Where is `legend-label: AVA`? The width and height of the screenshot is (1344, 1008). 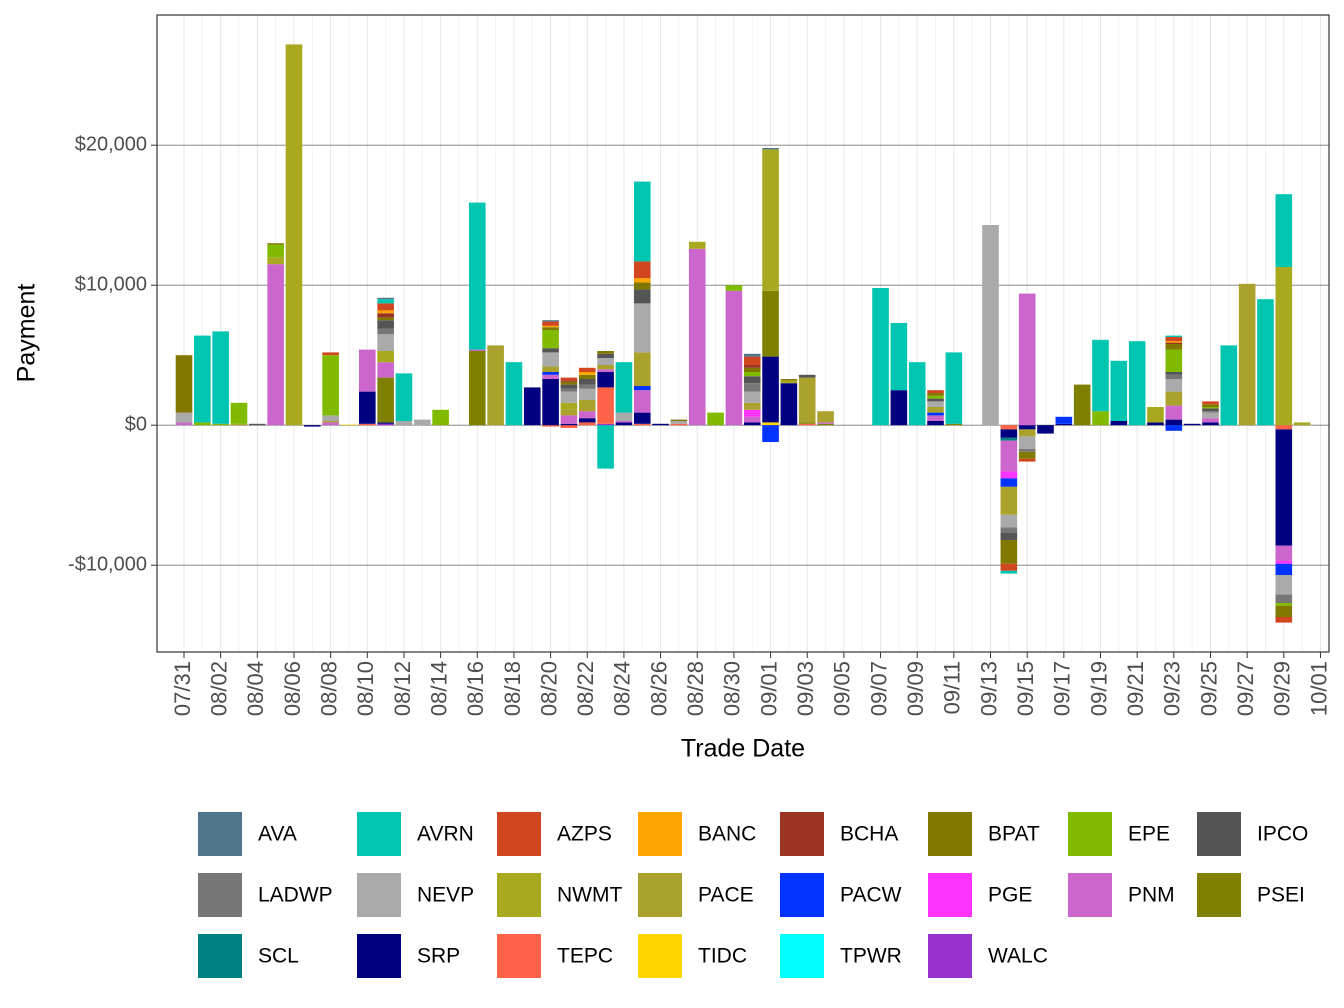 legend-label: AVA is located at coordinates (277, 834).